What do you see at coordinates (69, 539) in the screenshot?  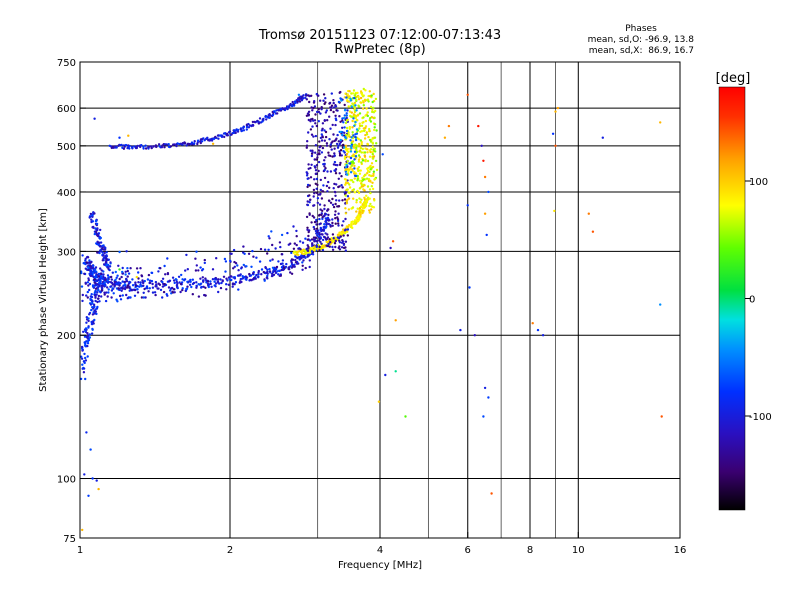 I see `y-tick-label: 75` at bounding box center [69, 539].